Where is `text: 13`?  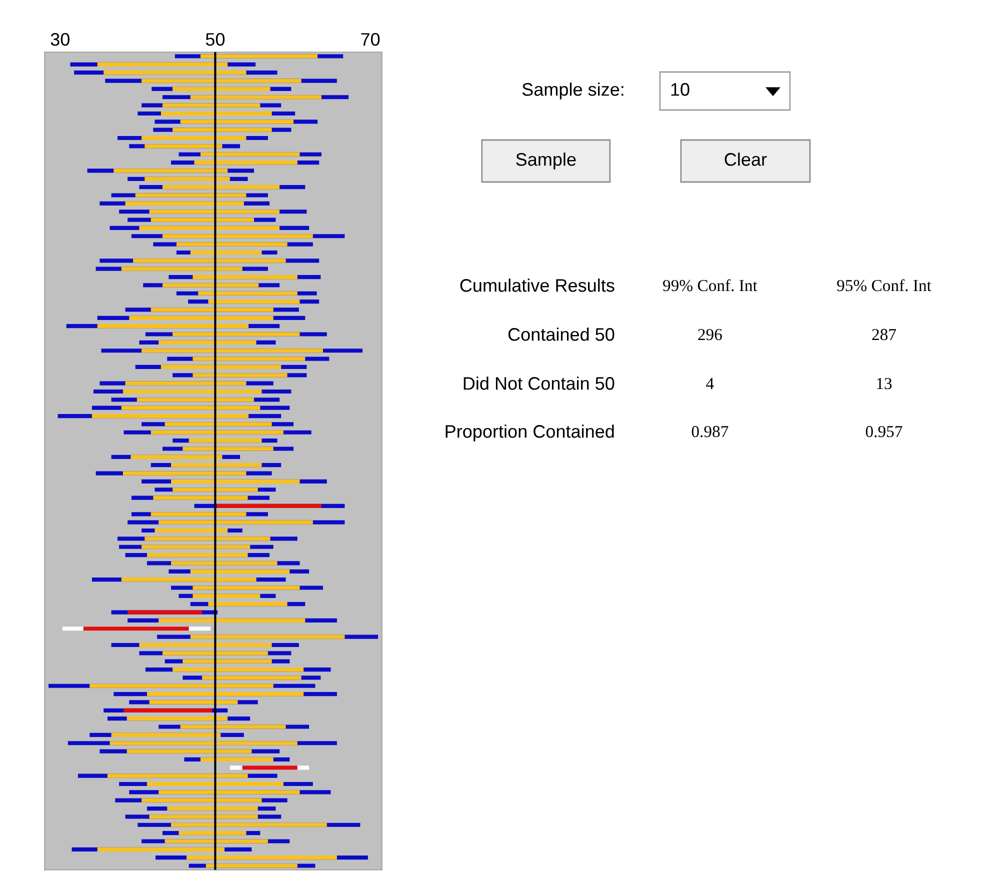 text: 13 is located at coordinates (884, 384).